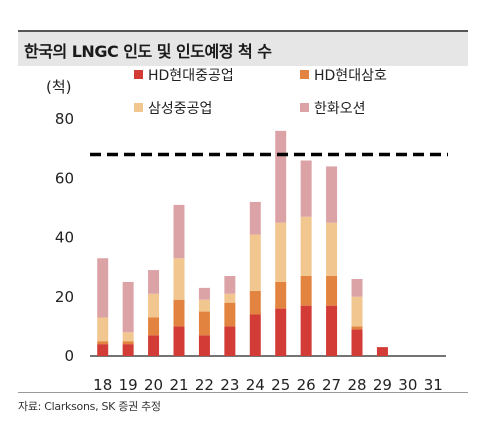 Image resolution: width=492 pixels, height=438 pixels. I want to click on y-tick-label: 40, so click(64, 238).